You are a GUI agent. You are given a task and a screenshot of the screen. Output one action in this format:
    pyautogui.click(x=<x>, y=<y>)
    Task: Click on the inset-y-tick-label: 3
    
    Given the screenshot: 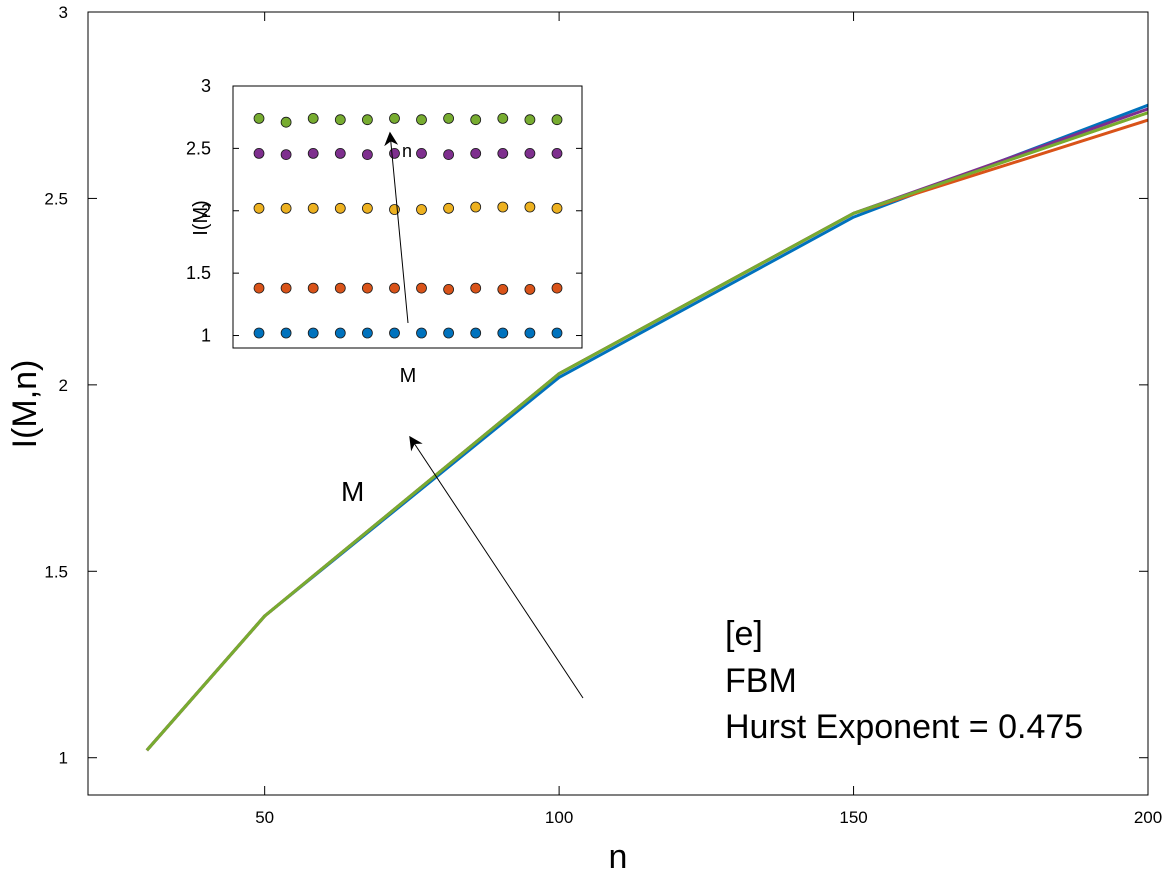 What is the action you would take?
    pyautogui.click(x=206, y=86)
    